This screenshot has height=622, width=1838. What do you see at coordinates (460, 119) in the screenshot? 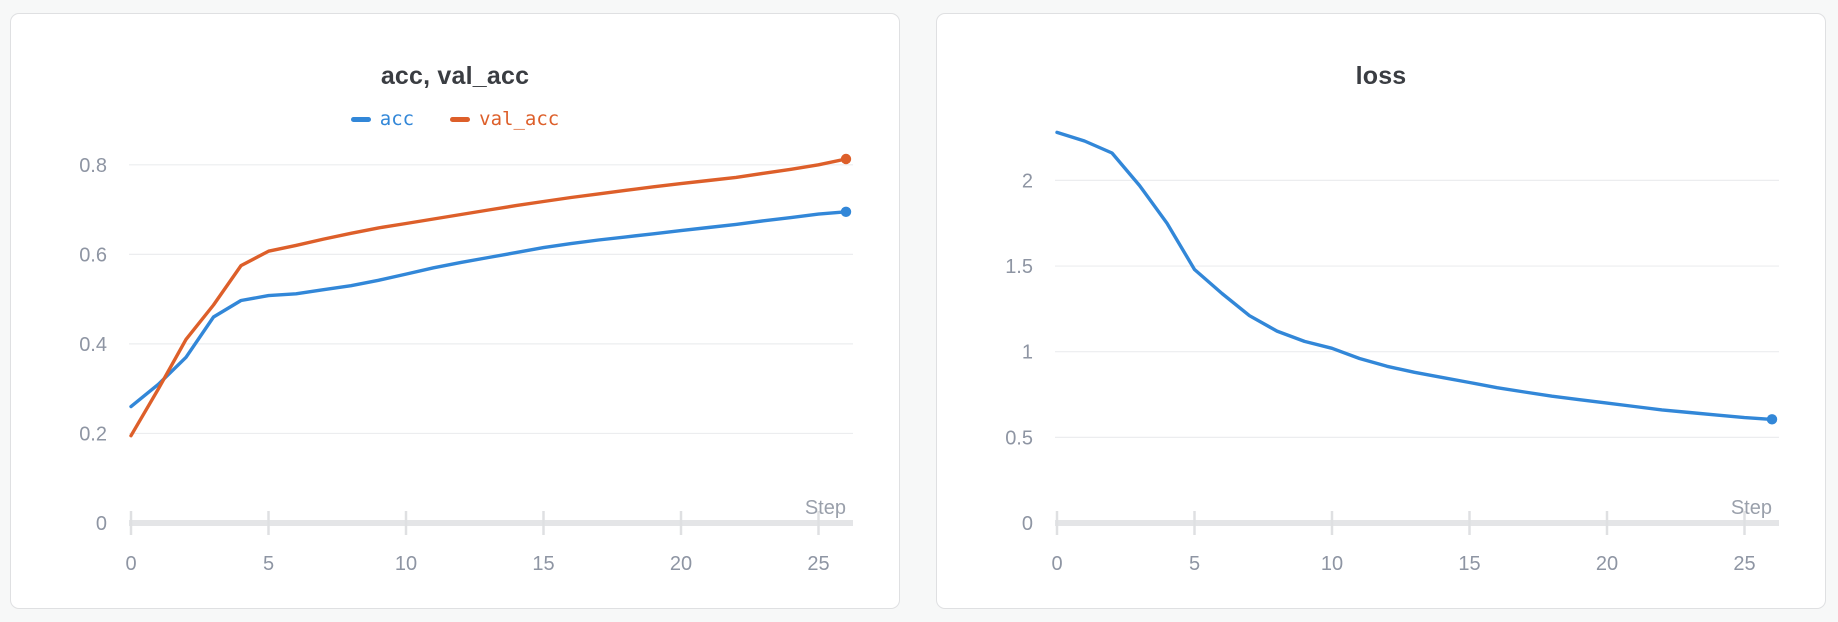
I see `legend-swatch-val-acc` at bounding box center [460, 119].